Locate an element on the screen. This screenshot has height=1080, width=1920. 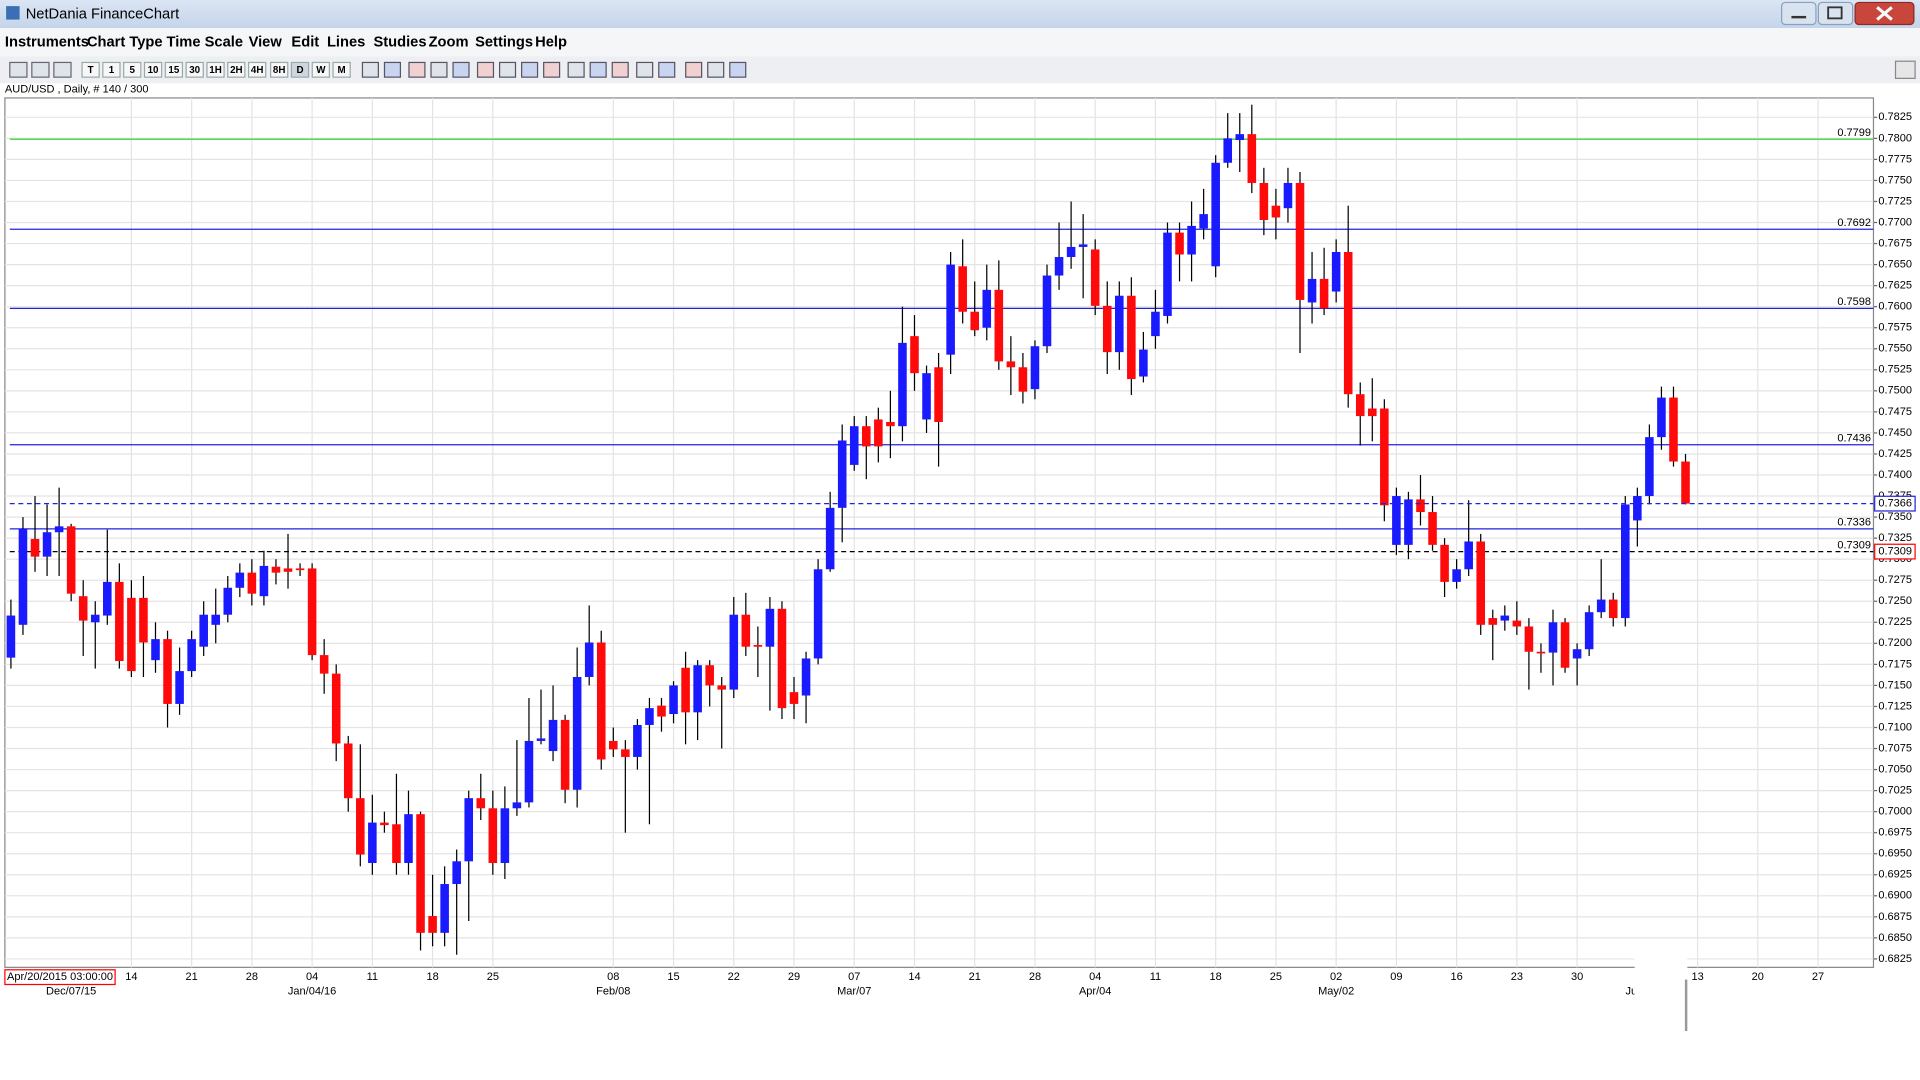
timeframe-label: 30 is located at coordinates (194, 70).